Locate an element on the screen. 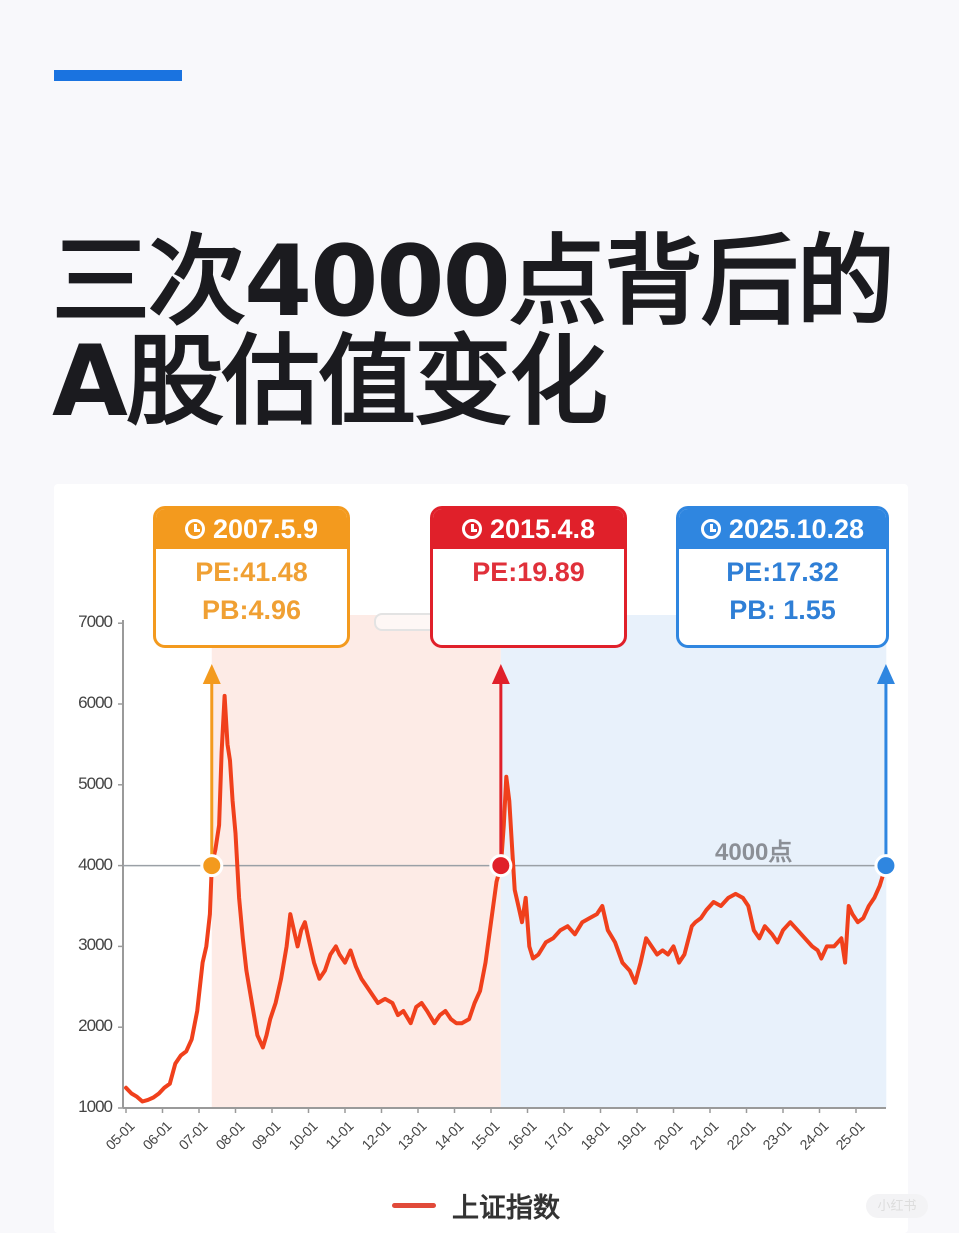  callout-2015: 2015.4.8 PE:19.89 is located at coordinates (528, 577).